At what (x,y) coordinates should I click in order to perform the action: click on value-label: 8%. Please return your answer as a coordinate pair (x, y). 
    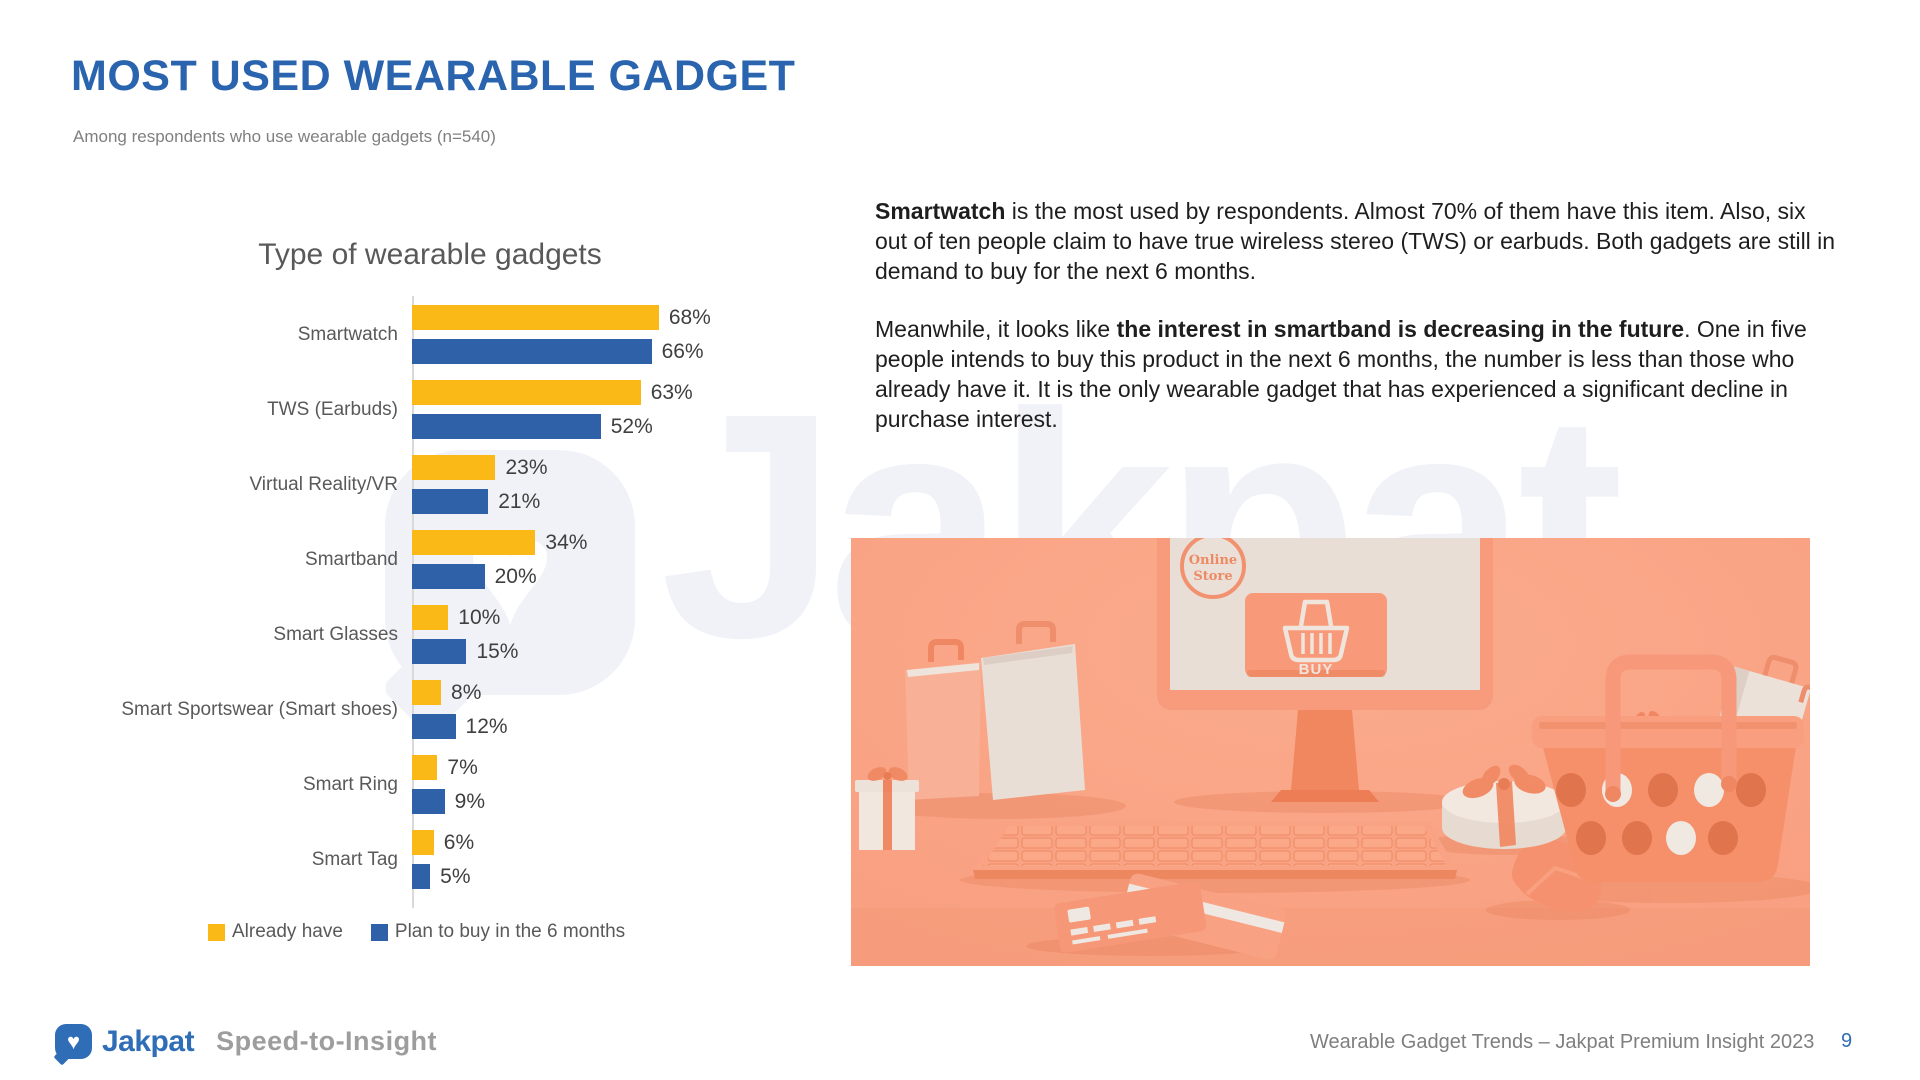
    Looking at the image, I should click on (466, 692).